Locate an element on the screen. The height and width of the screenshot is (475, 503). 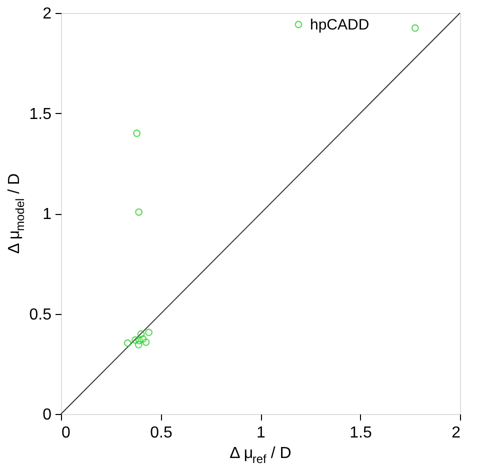
y-tick-label: 1 is located at coordinates (47, 214).